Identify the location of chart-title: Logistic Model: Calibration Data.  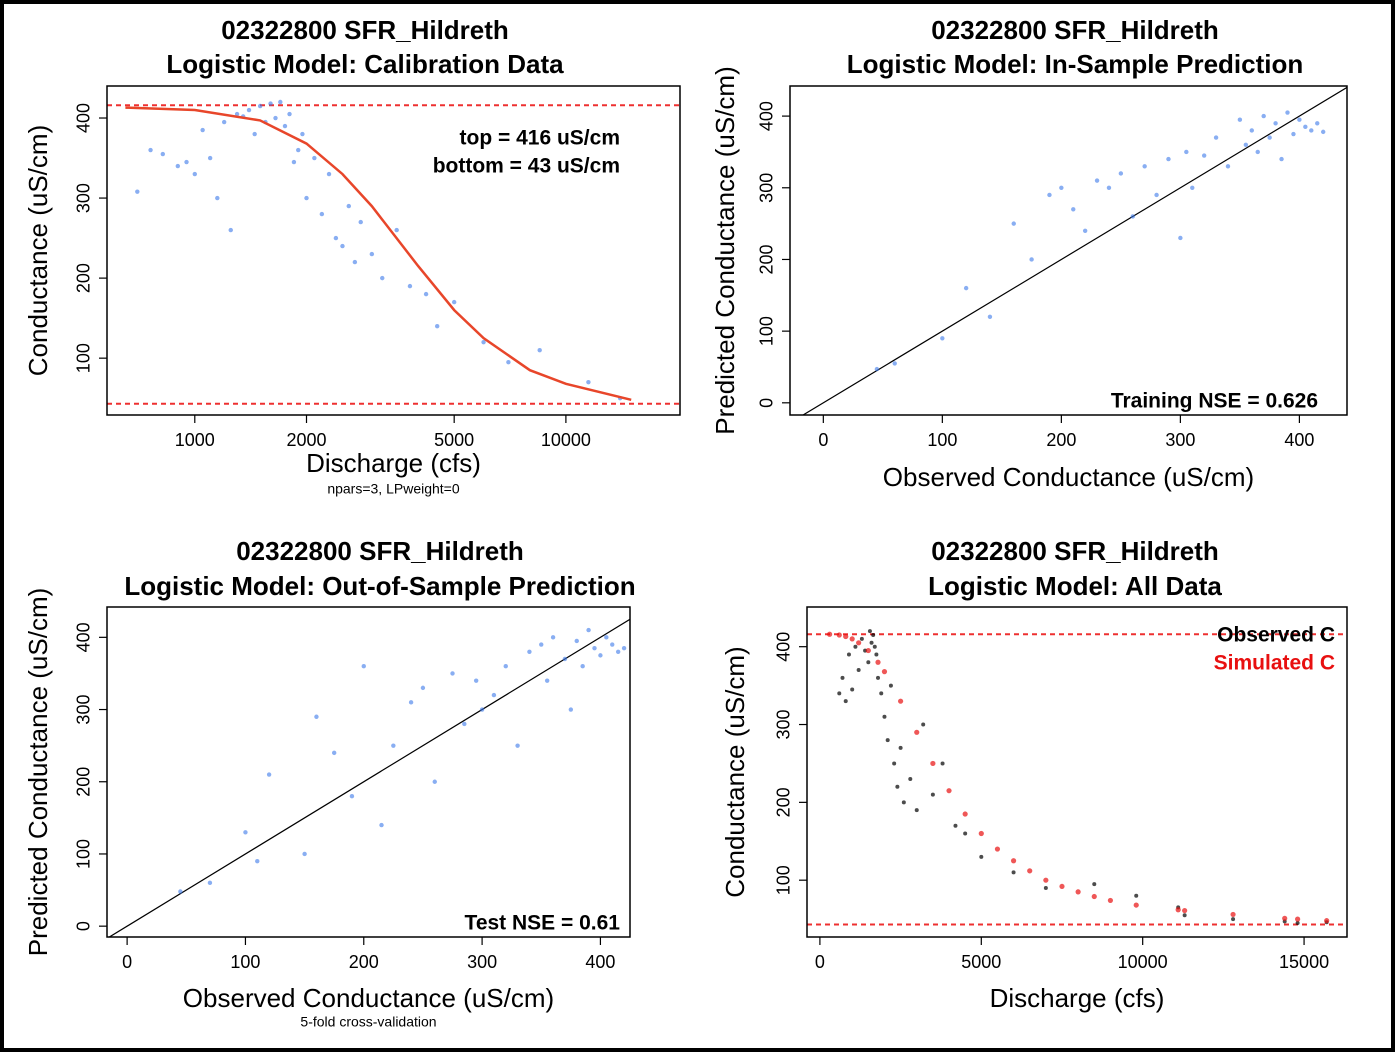
(365, 64).